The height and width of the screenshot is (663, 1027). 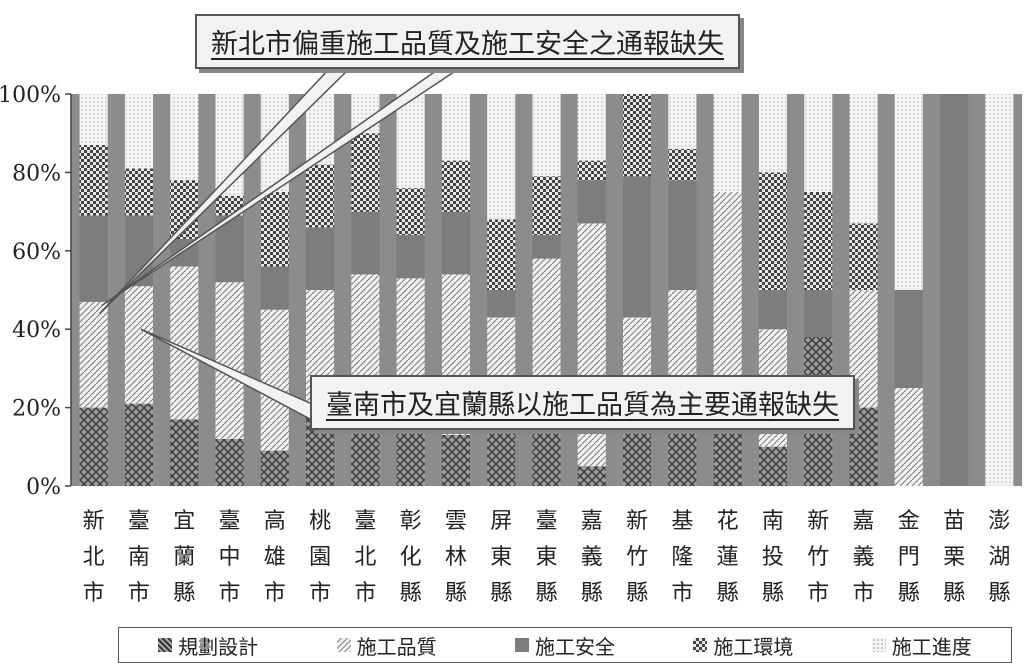 I want to click on legend-label: 施工進度, so click(x=931, y=646).